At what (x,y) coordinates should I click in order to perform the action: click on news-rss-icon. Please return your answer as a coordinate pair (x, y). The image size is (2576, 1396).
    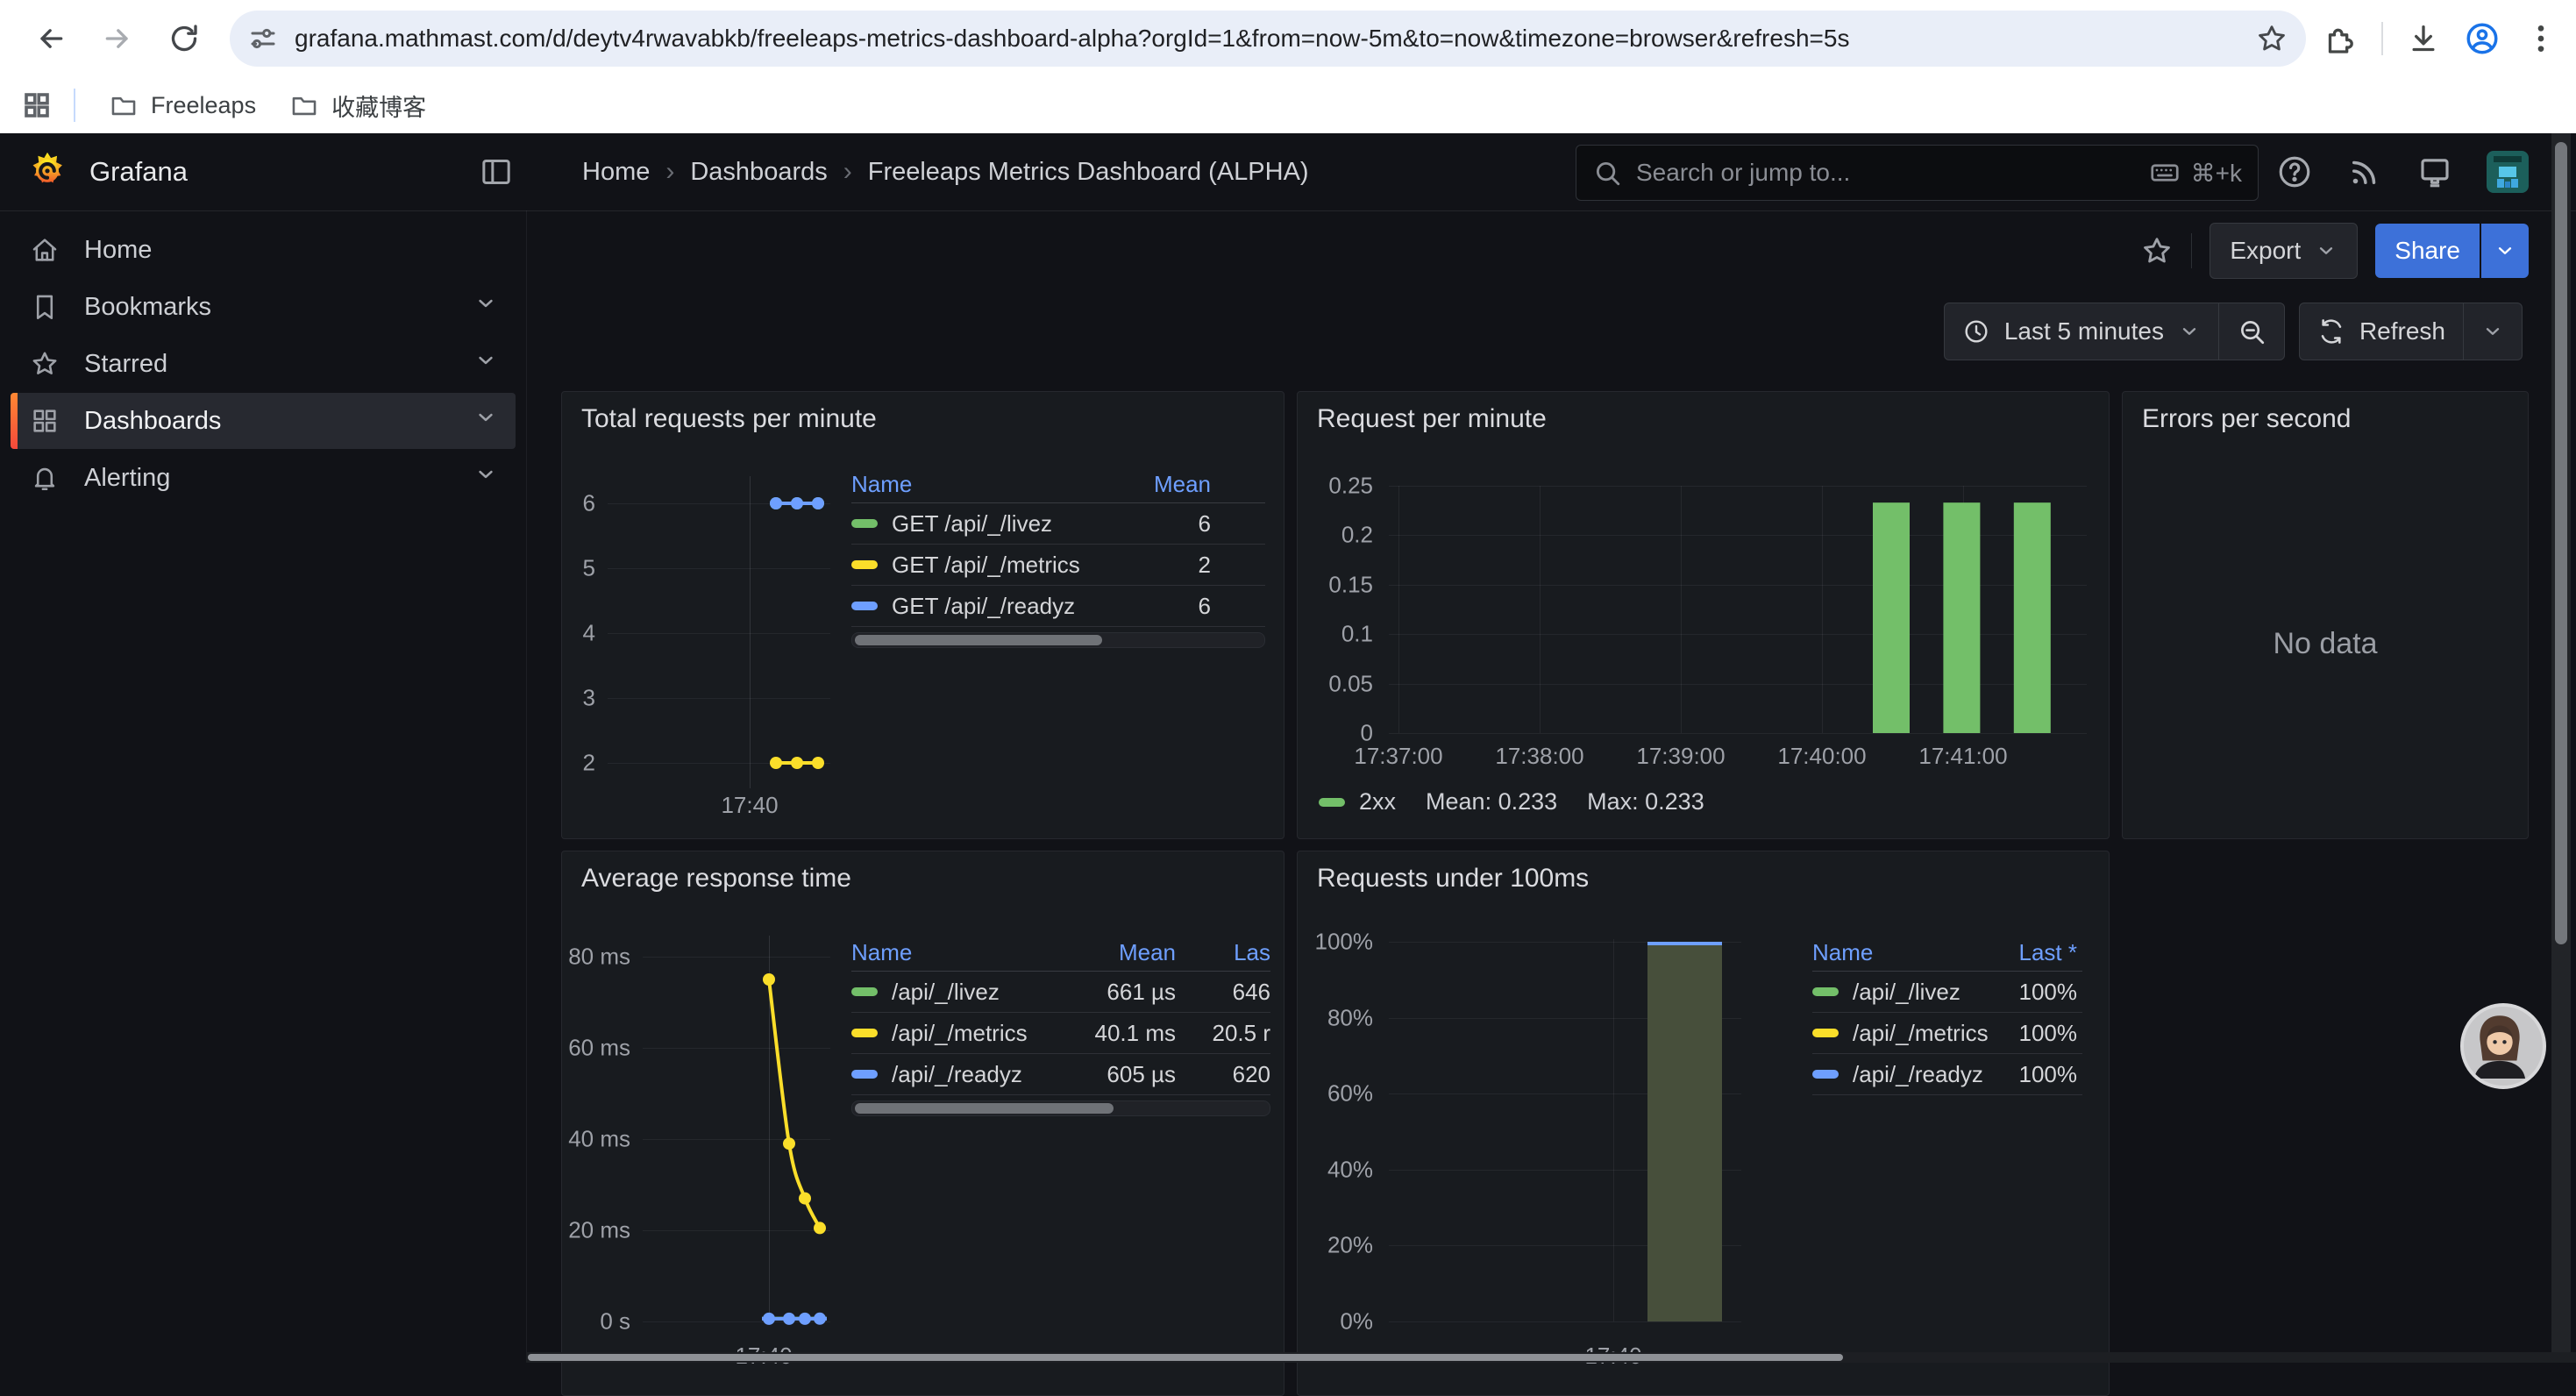
    Looking at the image, I should click on (2364, 171).